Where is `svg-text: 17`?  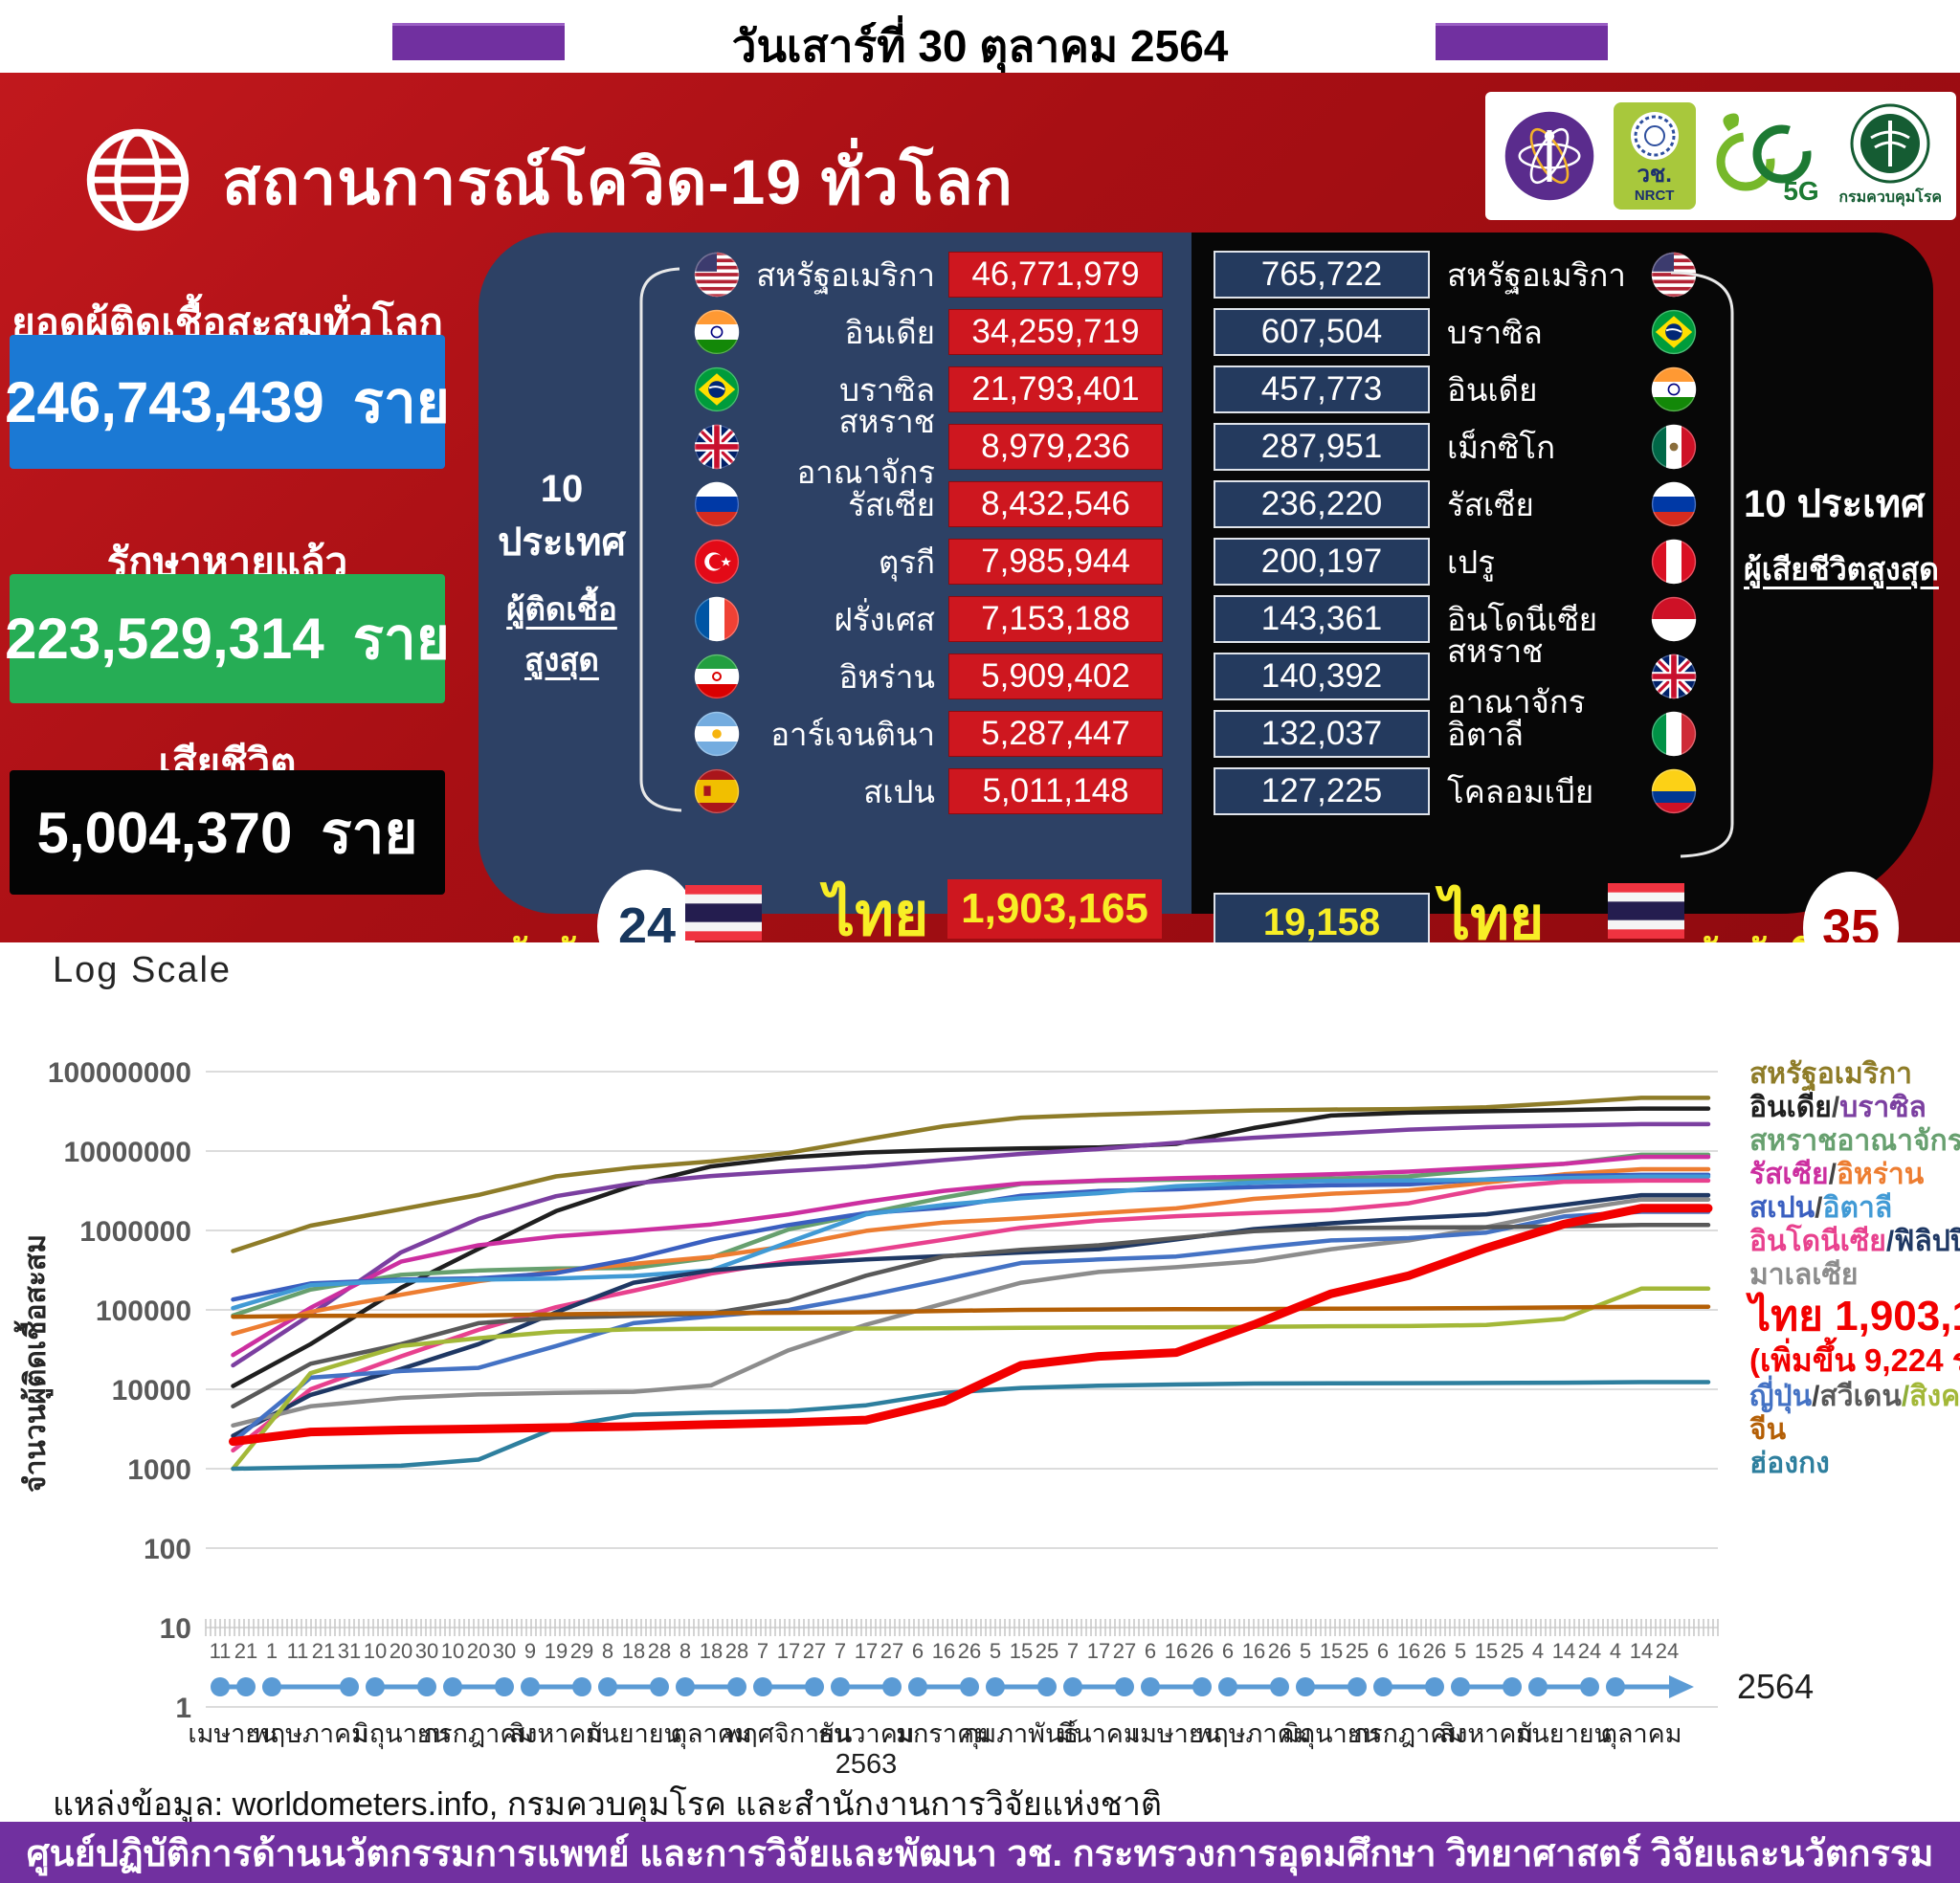
svg-text: 17 is located at coordinates (788, 1651).